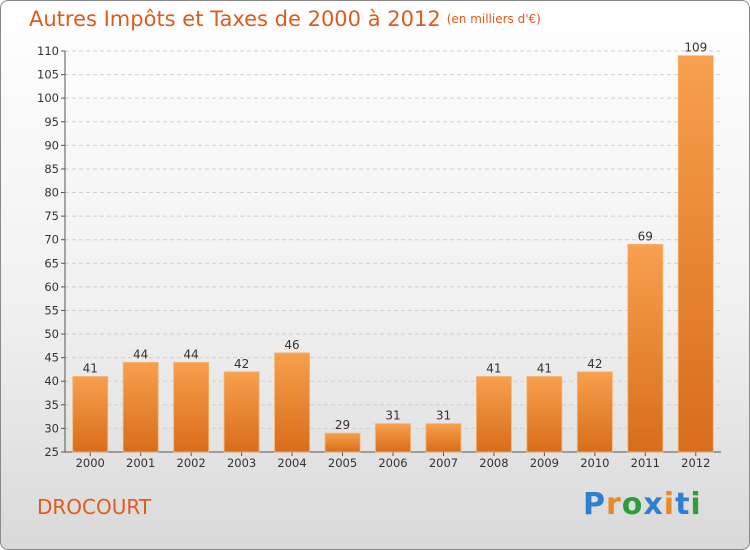  What do you see at coordinates (544, 414) in the screenshot?
I see `bar-2009` at bounding box center [544, 414].